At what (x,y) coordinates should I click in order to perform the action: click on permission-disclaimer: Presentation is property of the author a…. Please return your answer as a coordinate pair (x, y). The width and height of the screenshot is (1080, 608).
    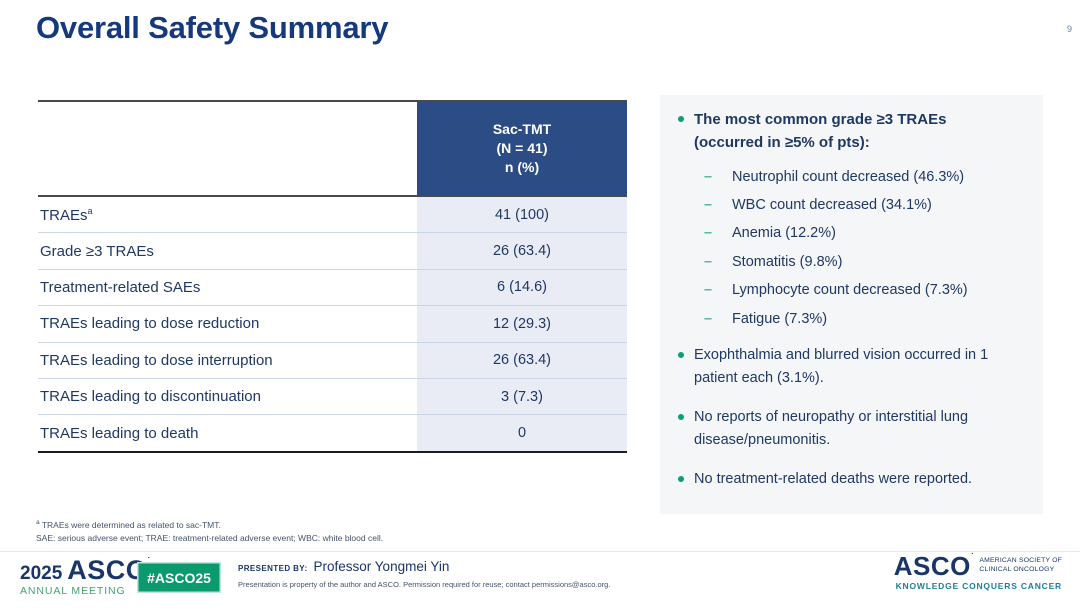
    Looking at the image, I should click on (424, 584).